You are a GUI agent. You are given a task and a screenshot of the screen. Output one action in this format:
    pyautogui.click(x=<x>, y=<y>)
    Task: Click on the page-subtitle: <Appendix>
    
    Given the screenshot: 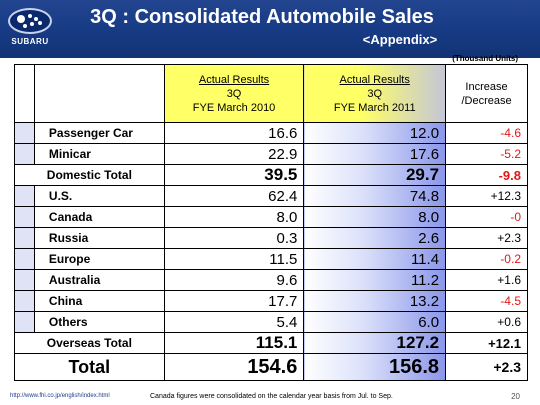 What is the action you would take?
    pyautogui.click(x=400, y=39)
    